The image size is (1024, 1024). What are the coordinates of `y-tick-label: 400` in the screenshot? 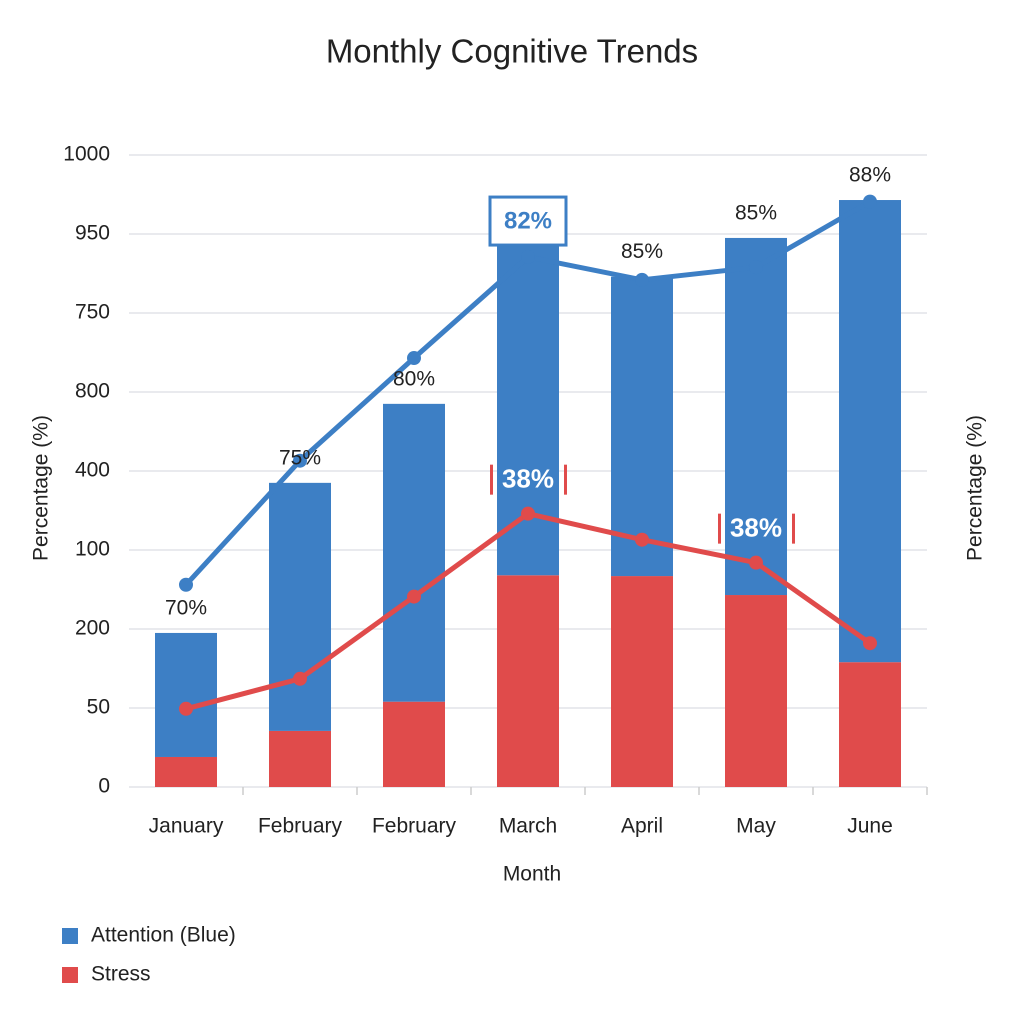 It's located at (92, 470).